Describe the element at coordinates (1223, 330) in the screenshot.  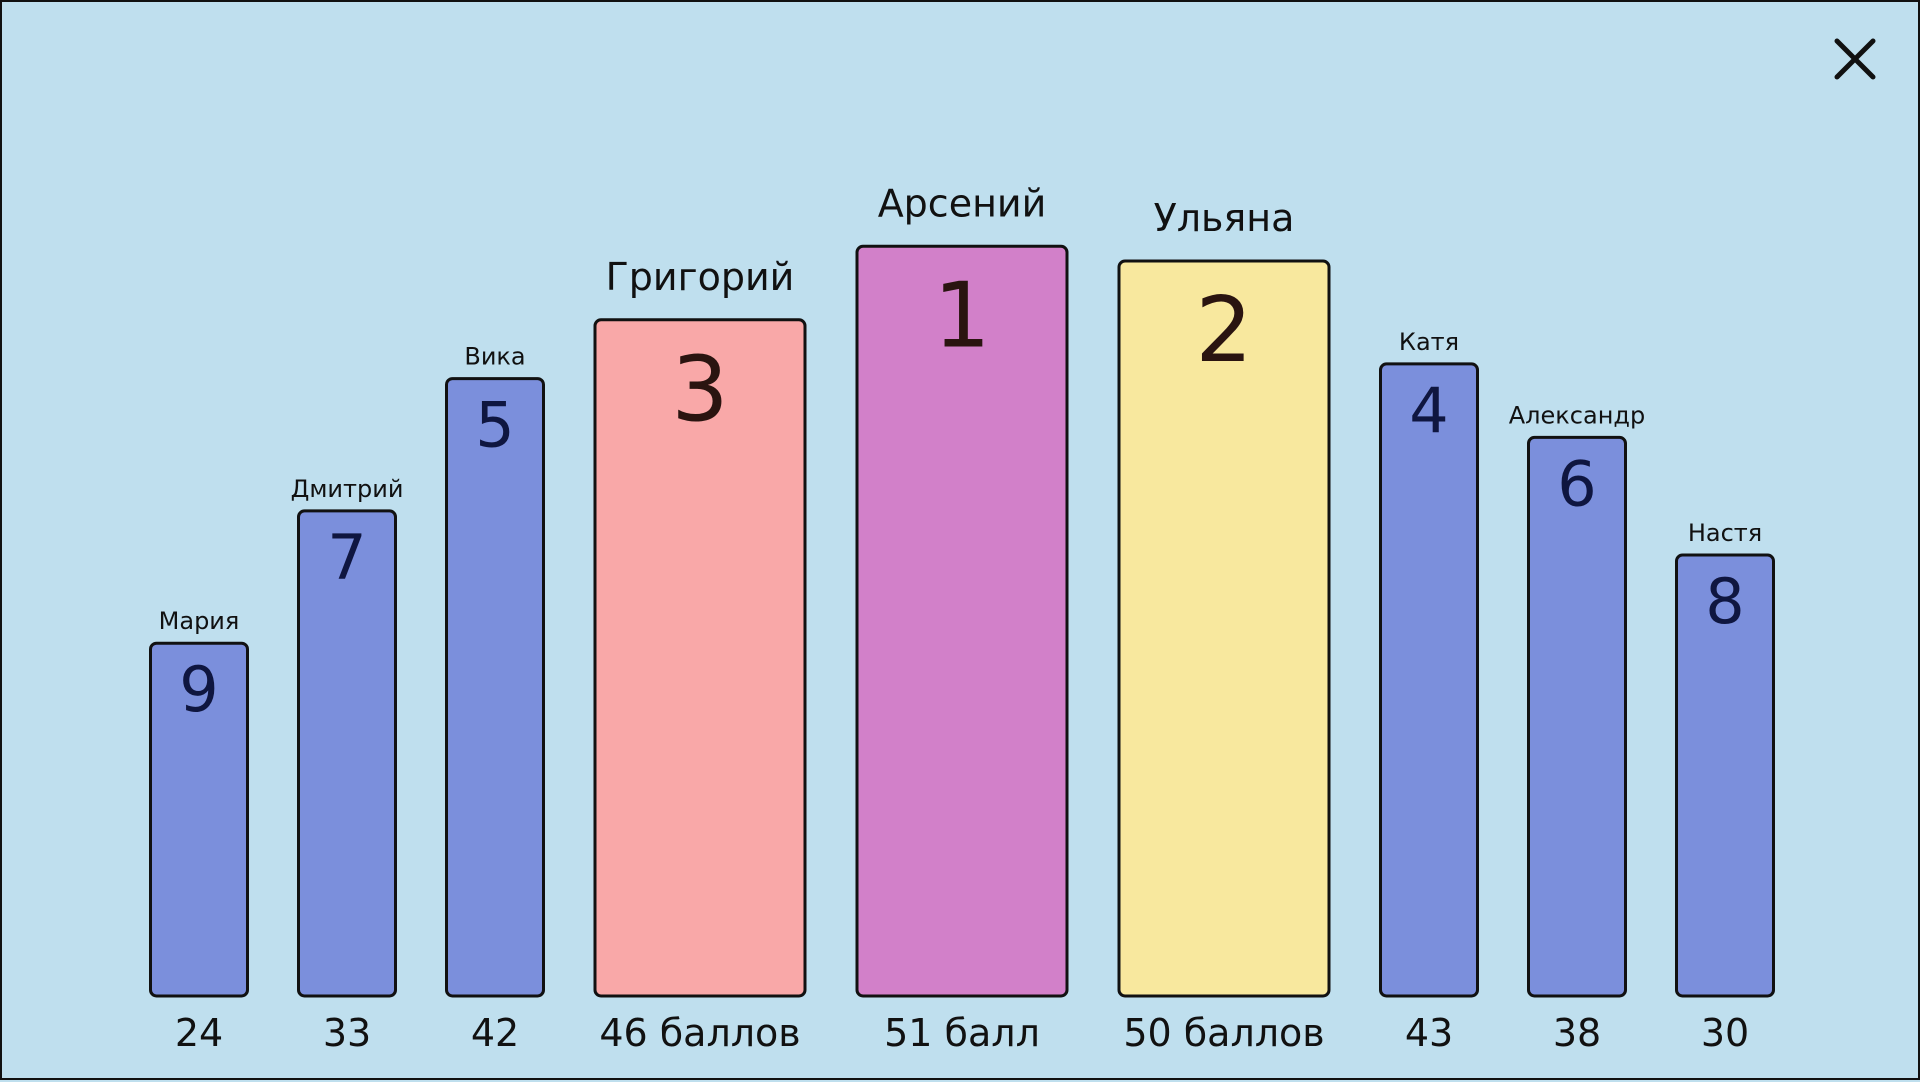
I see `bar-rank-label: 2` at that location.